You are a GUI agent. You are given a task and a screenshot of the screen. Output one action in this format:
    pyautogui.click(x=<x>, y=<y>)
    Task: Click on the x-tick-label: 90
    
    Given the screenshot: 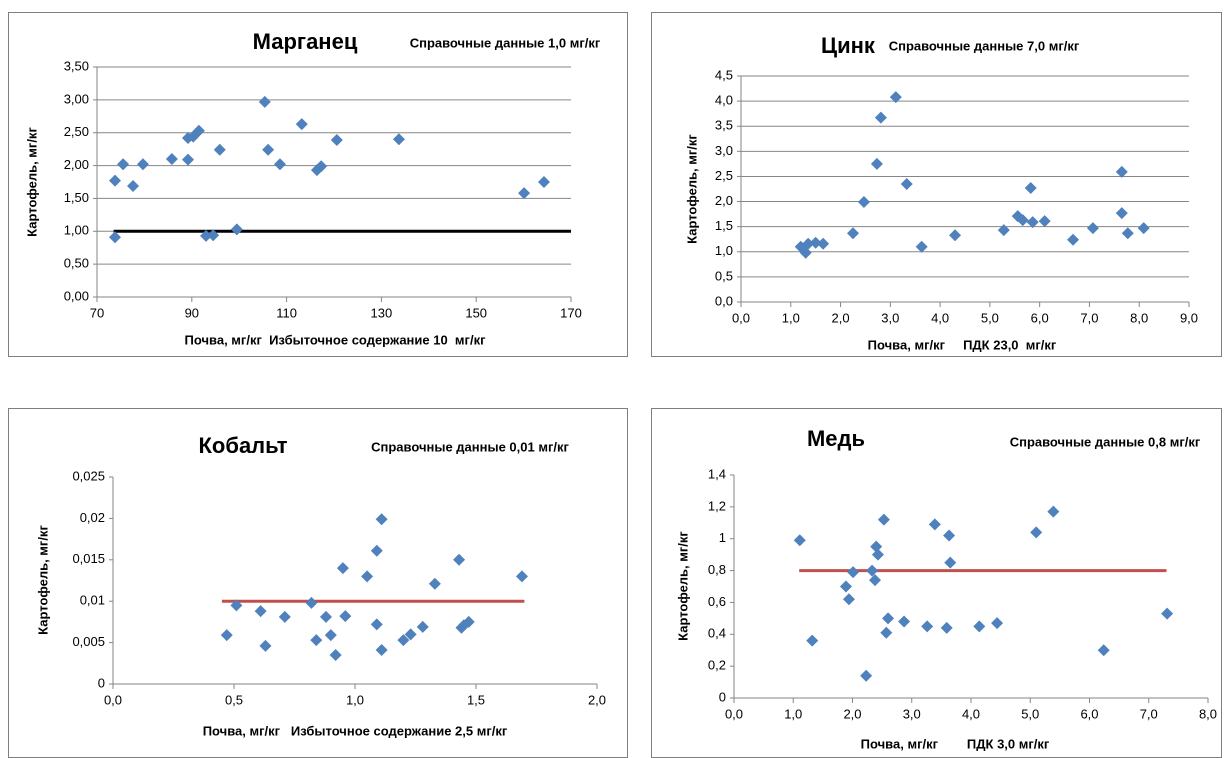 What is the action you would take?
    pyautogui.click(x=192, y=312)
    